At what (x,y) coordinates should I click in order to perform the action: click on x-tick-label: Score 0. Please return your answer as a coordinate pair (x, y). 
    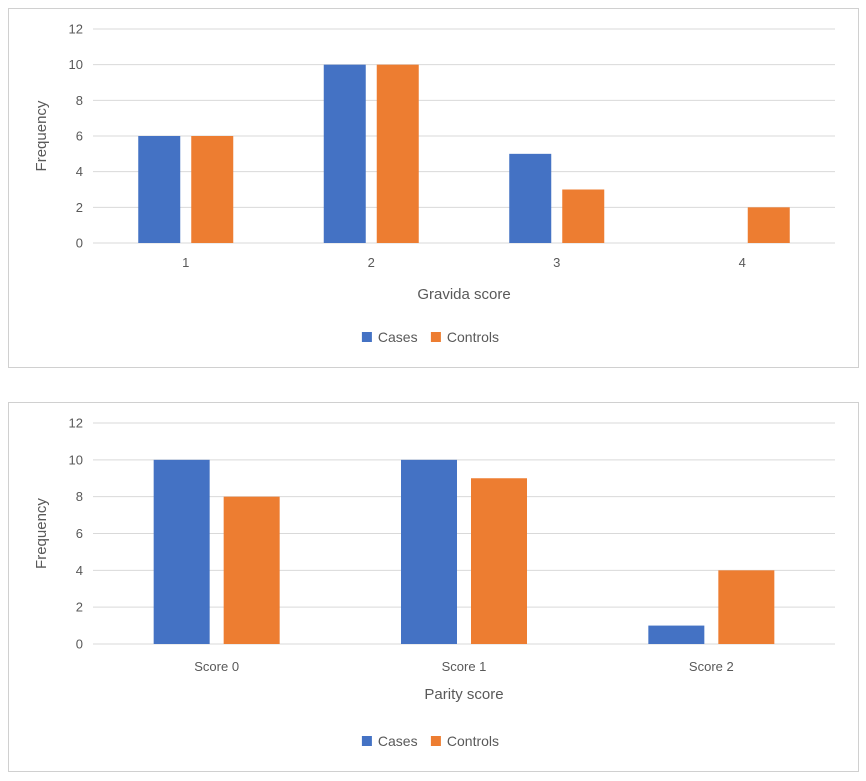
    Looking at the image, I should click on (216, 666).